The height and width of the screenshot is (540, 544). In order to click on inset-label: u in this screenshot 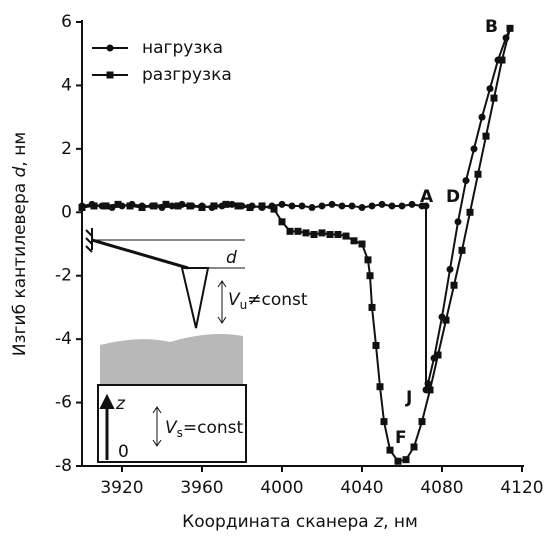, I will do `click(244, 305)`.